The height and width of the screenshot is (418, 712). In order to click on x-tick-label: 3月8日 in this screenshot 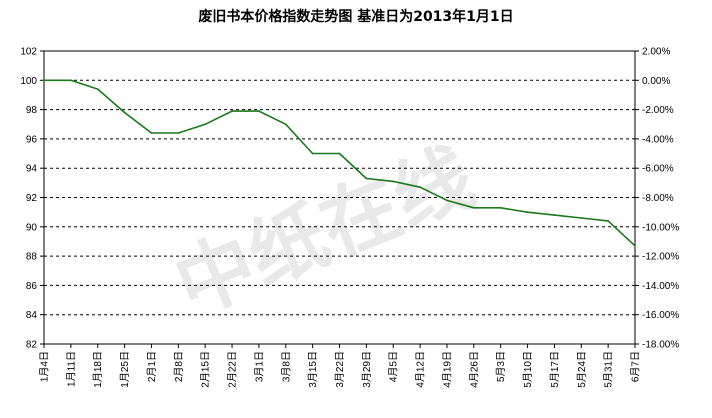, I will do `click(286, 366)`.